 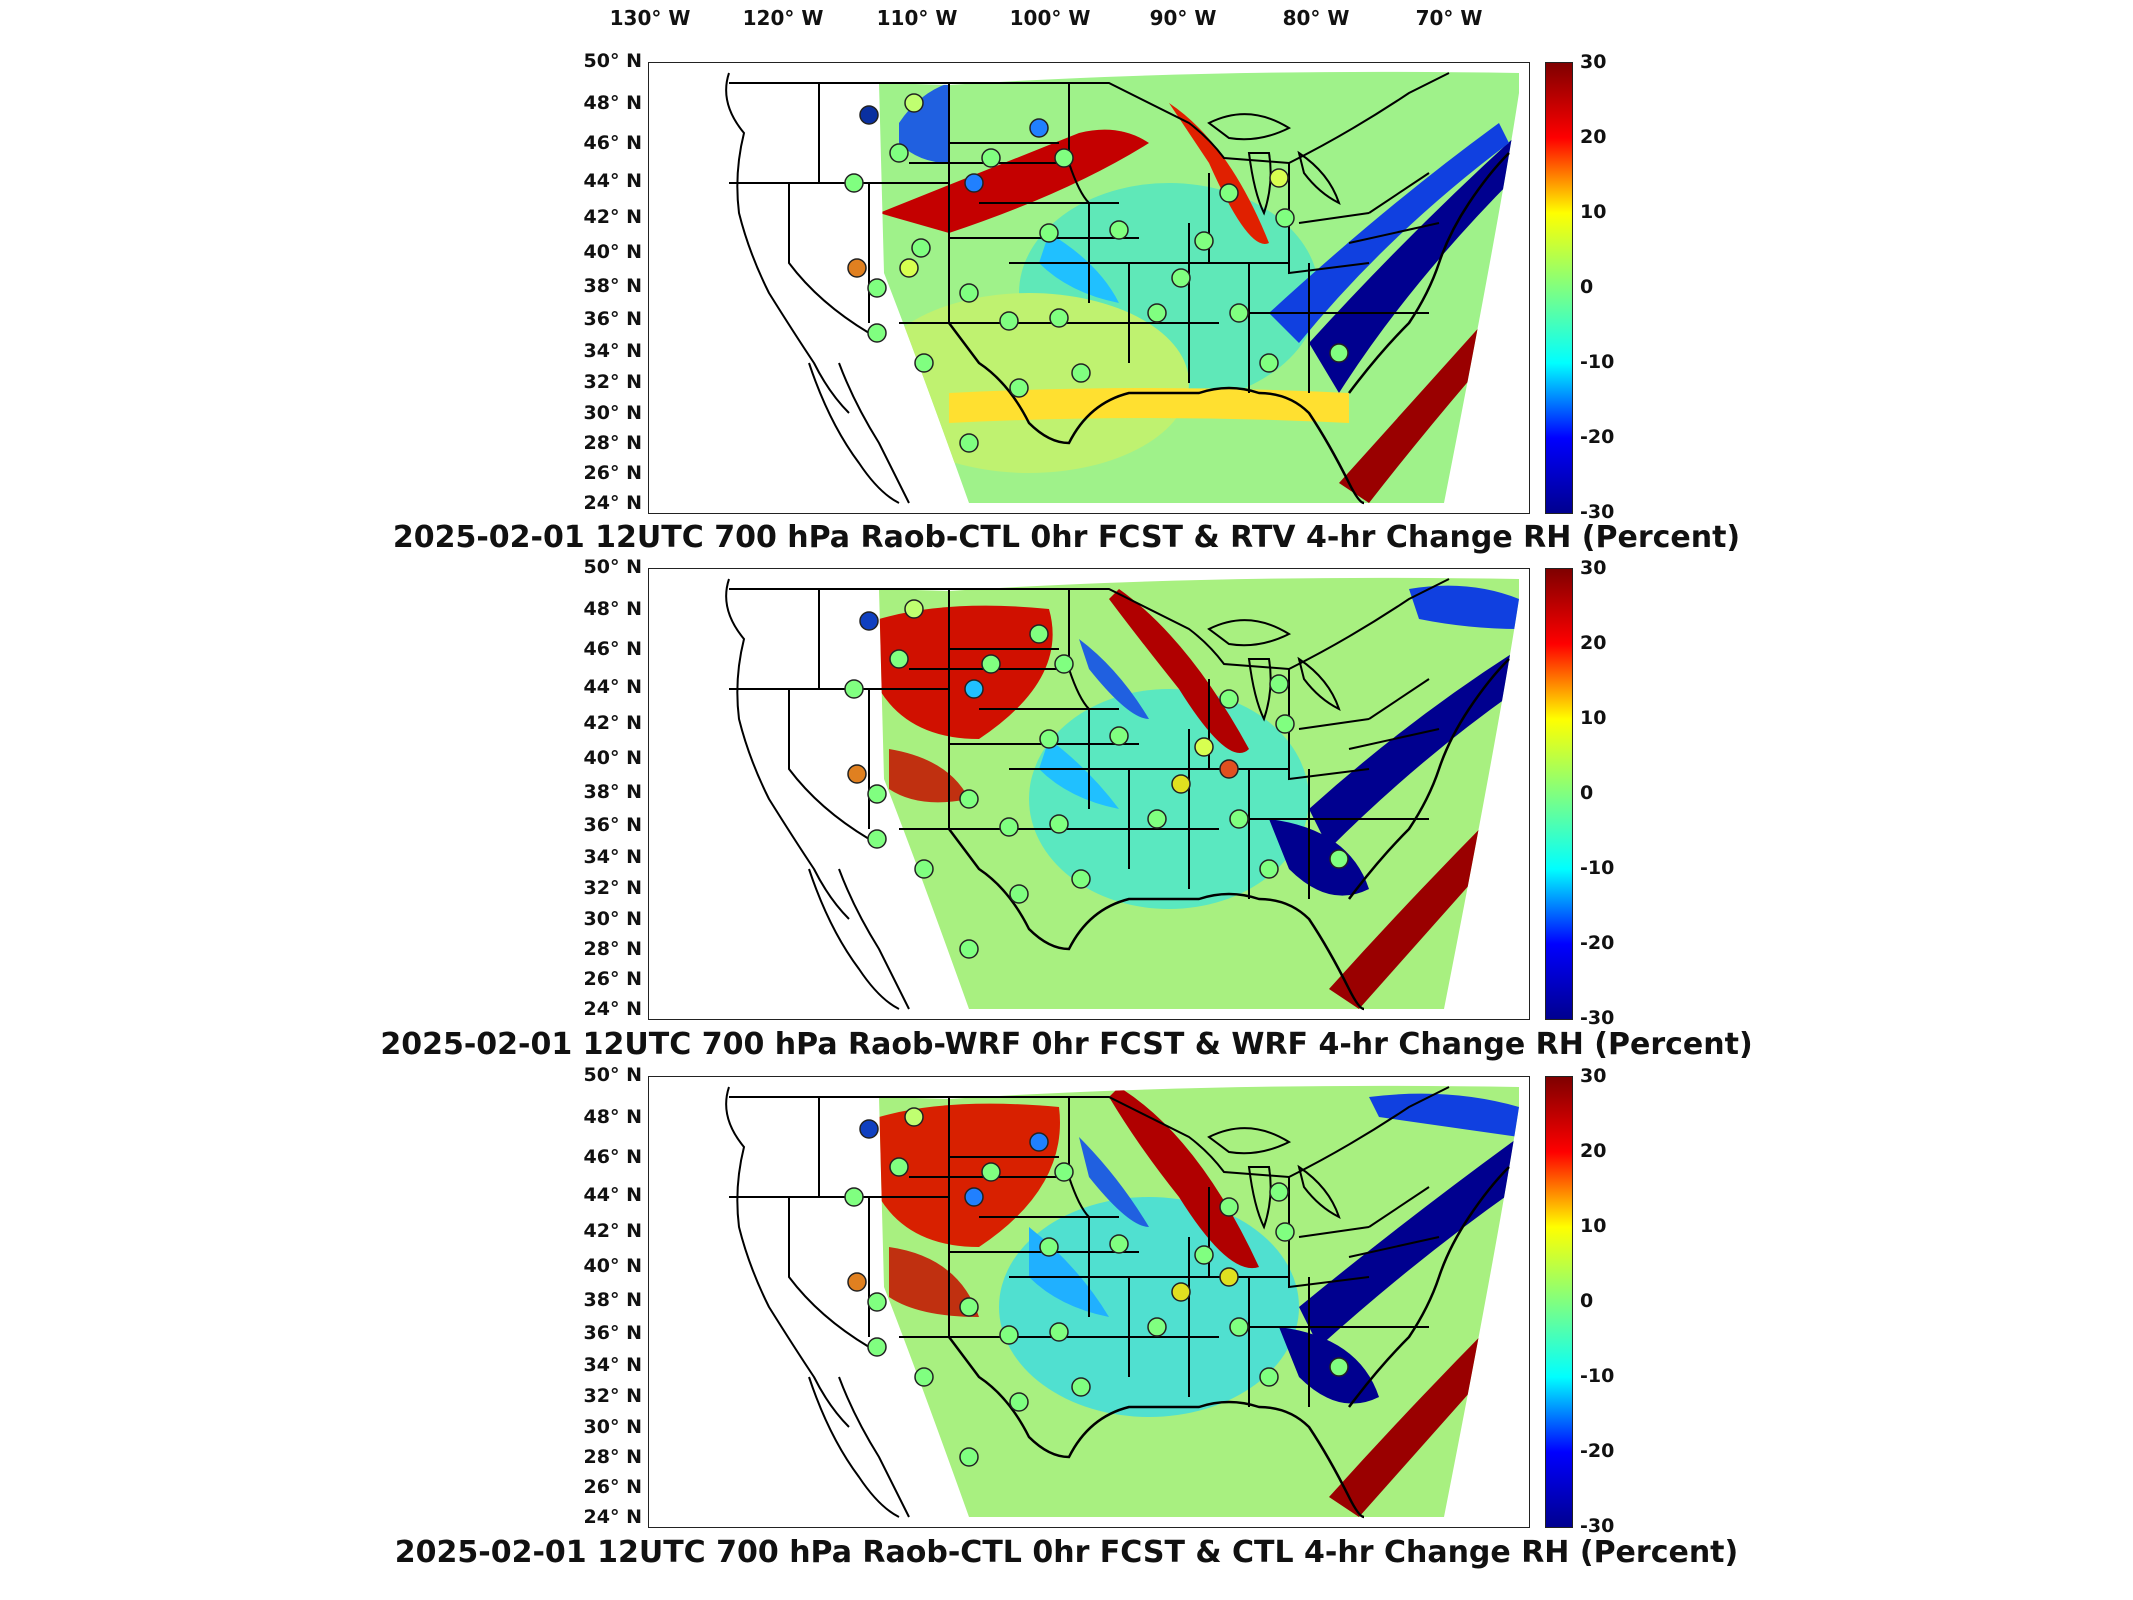 I want to click on lon-label: 70° W, so click(x=1449, y=18).